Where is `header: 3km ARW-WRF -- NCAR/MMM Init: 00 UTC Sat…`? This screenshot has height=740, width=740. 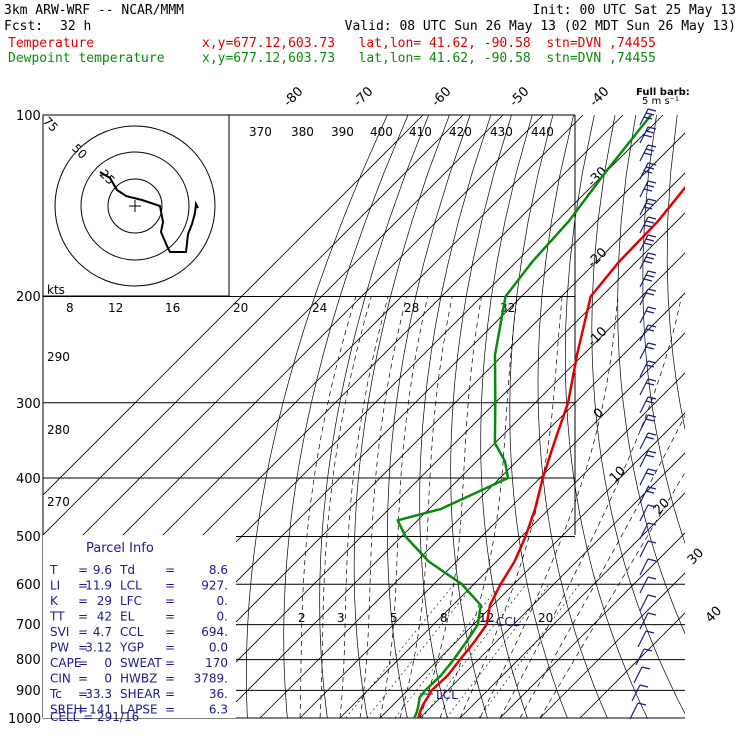 header: 3km ARW-WRF -- NCAR/MMM Init: 00 UTC Sat… is located at coordinates (370, 35).